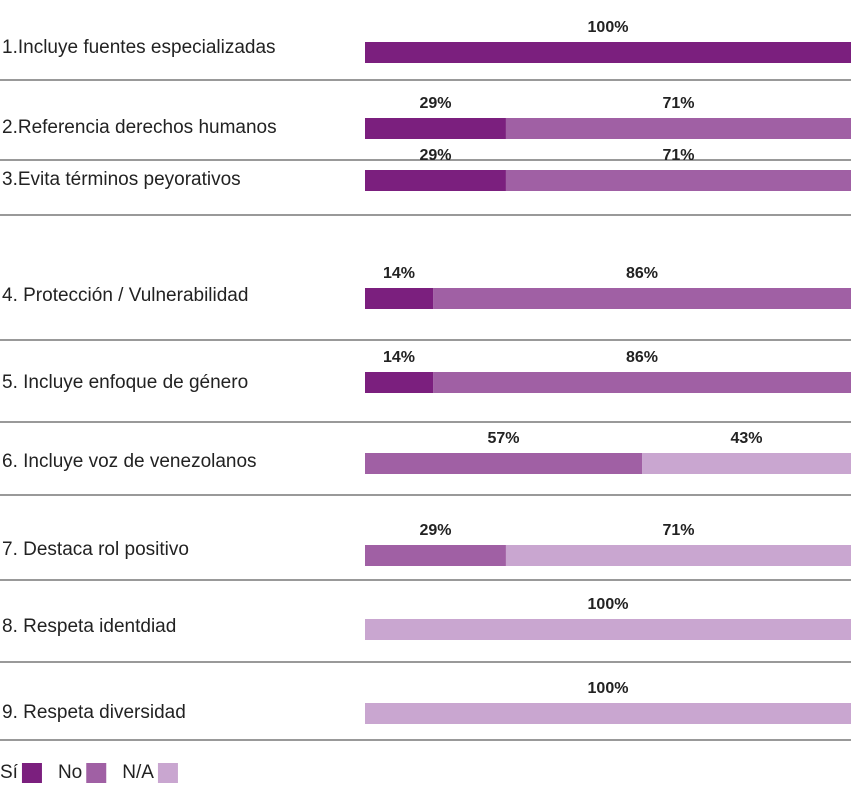 This screenshot has width=851, height=812. Describe the element at coordinates (70, 772) in the screenshot. I see `legend-label: No` at that location.